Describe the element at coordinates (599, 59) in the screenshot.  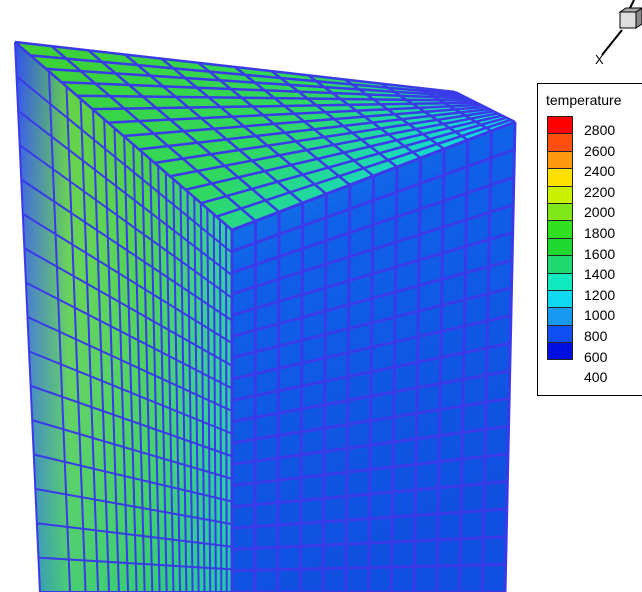
I see `axis-x-label: X` at that location.